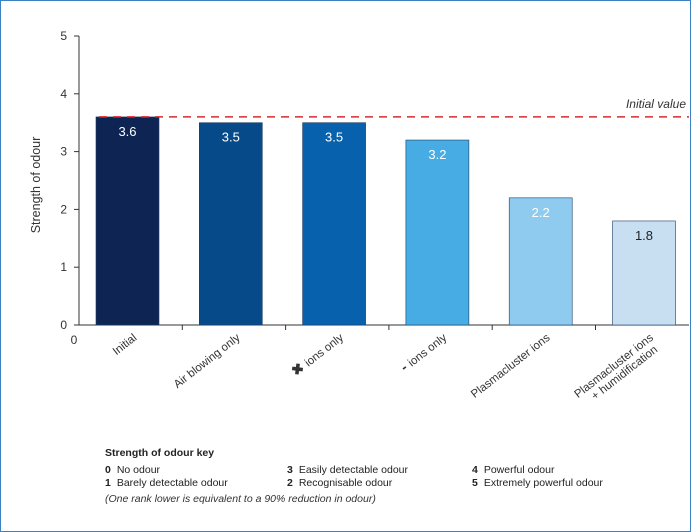 The height and width of the screenshot is (532, 691). I want to click on x-tick-label: ✖ ions only, so click(317, 354).